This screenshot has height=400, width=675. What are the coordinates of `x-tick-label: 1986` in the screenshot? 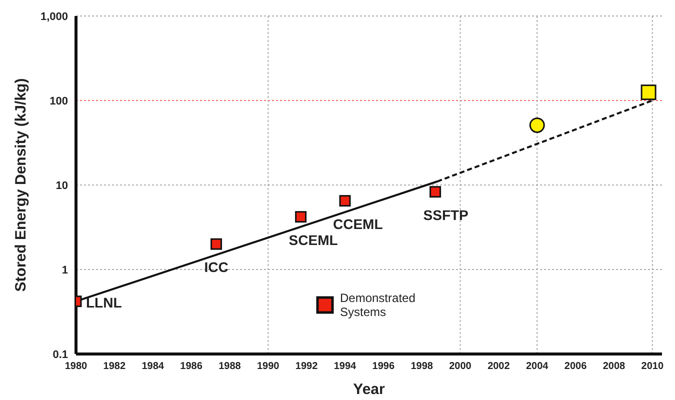 It's located at (191, 366).